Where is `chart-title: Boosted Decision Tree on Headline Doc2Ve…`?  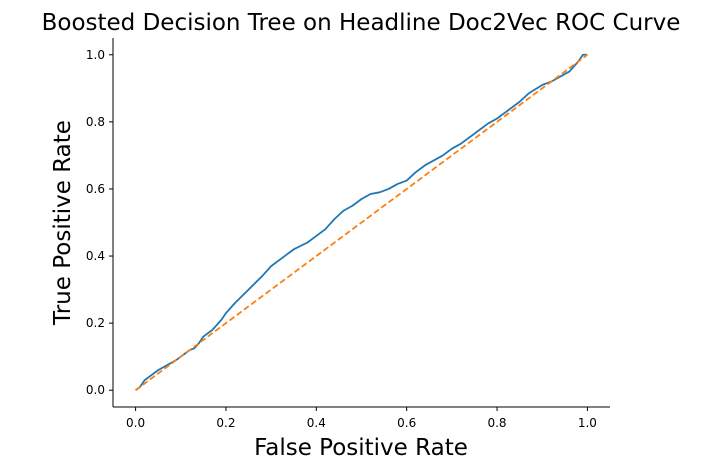 chart-title: Boosted Decision Tree on Headline Doc2Ve… is located at coordinates (361, 23).